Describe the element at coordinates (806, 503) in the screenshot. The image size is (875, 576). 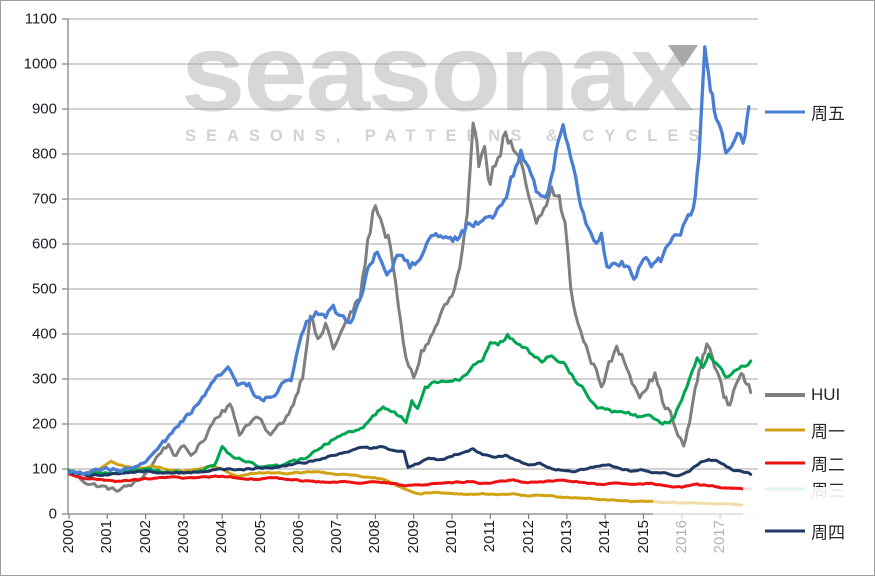
I see `white-patch-legend` at that location.